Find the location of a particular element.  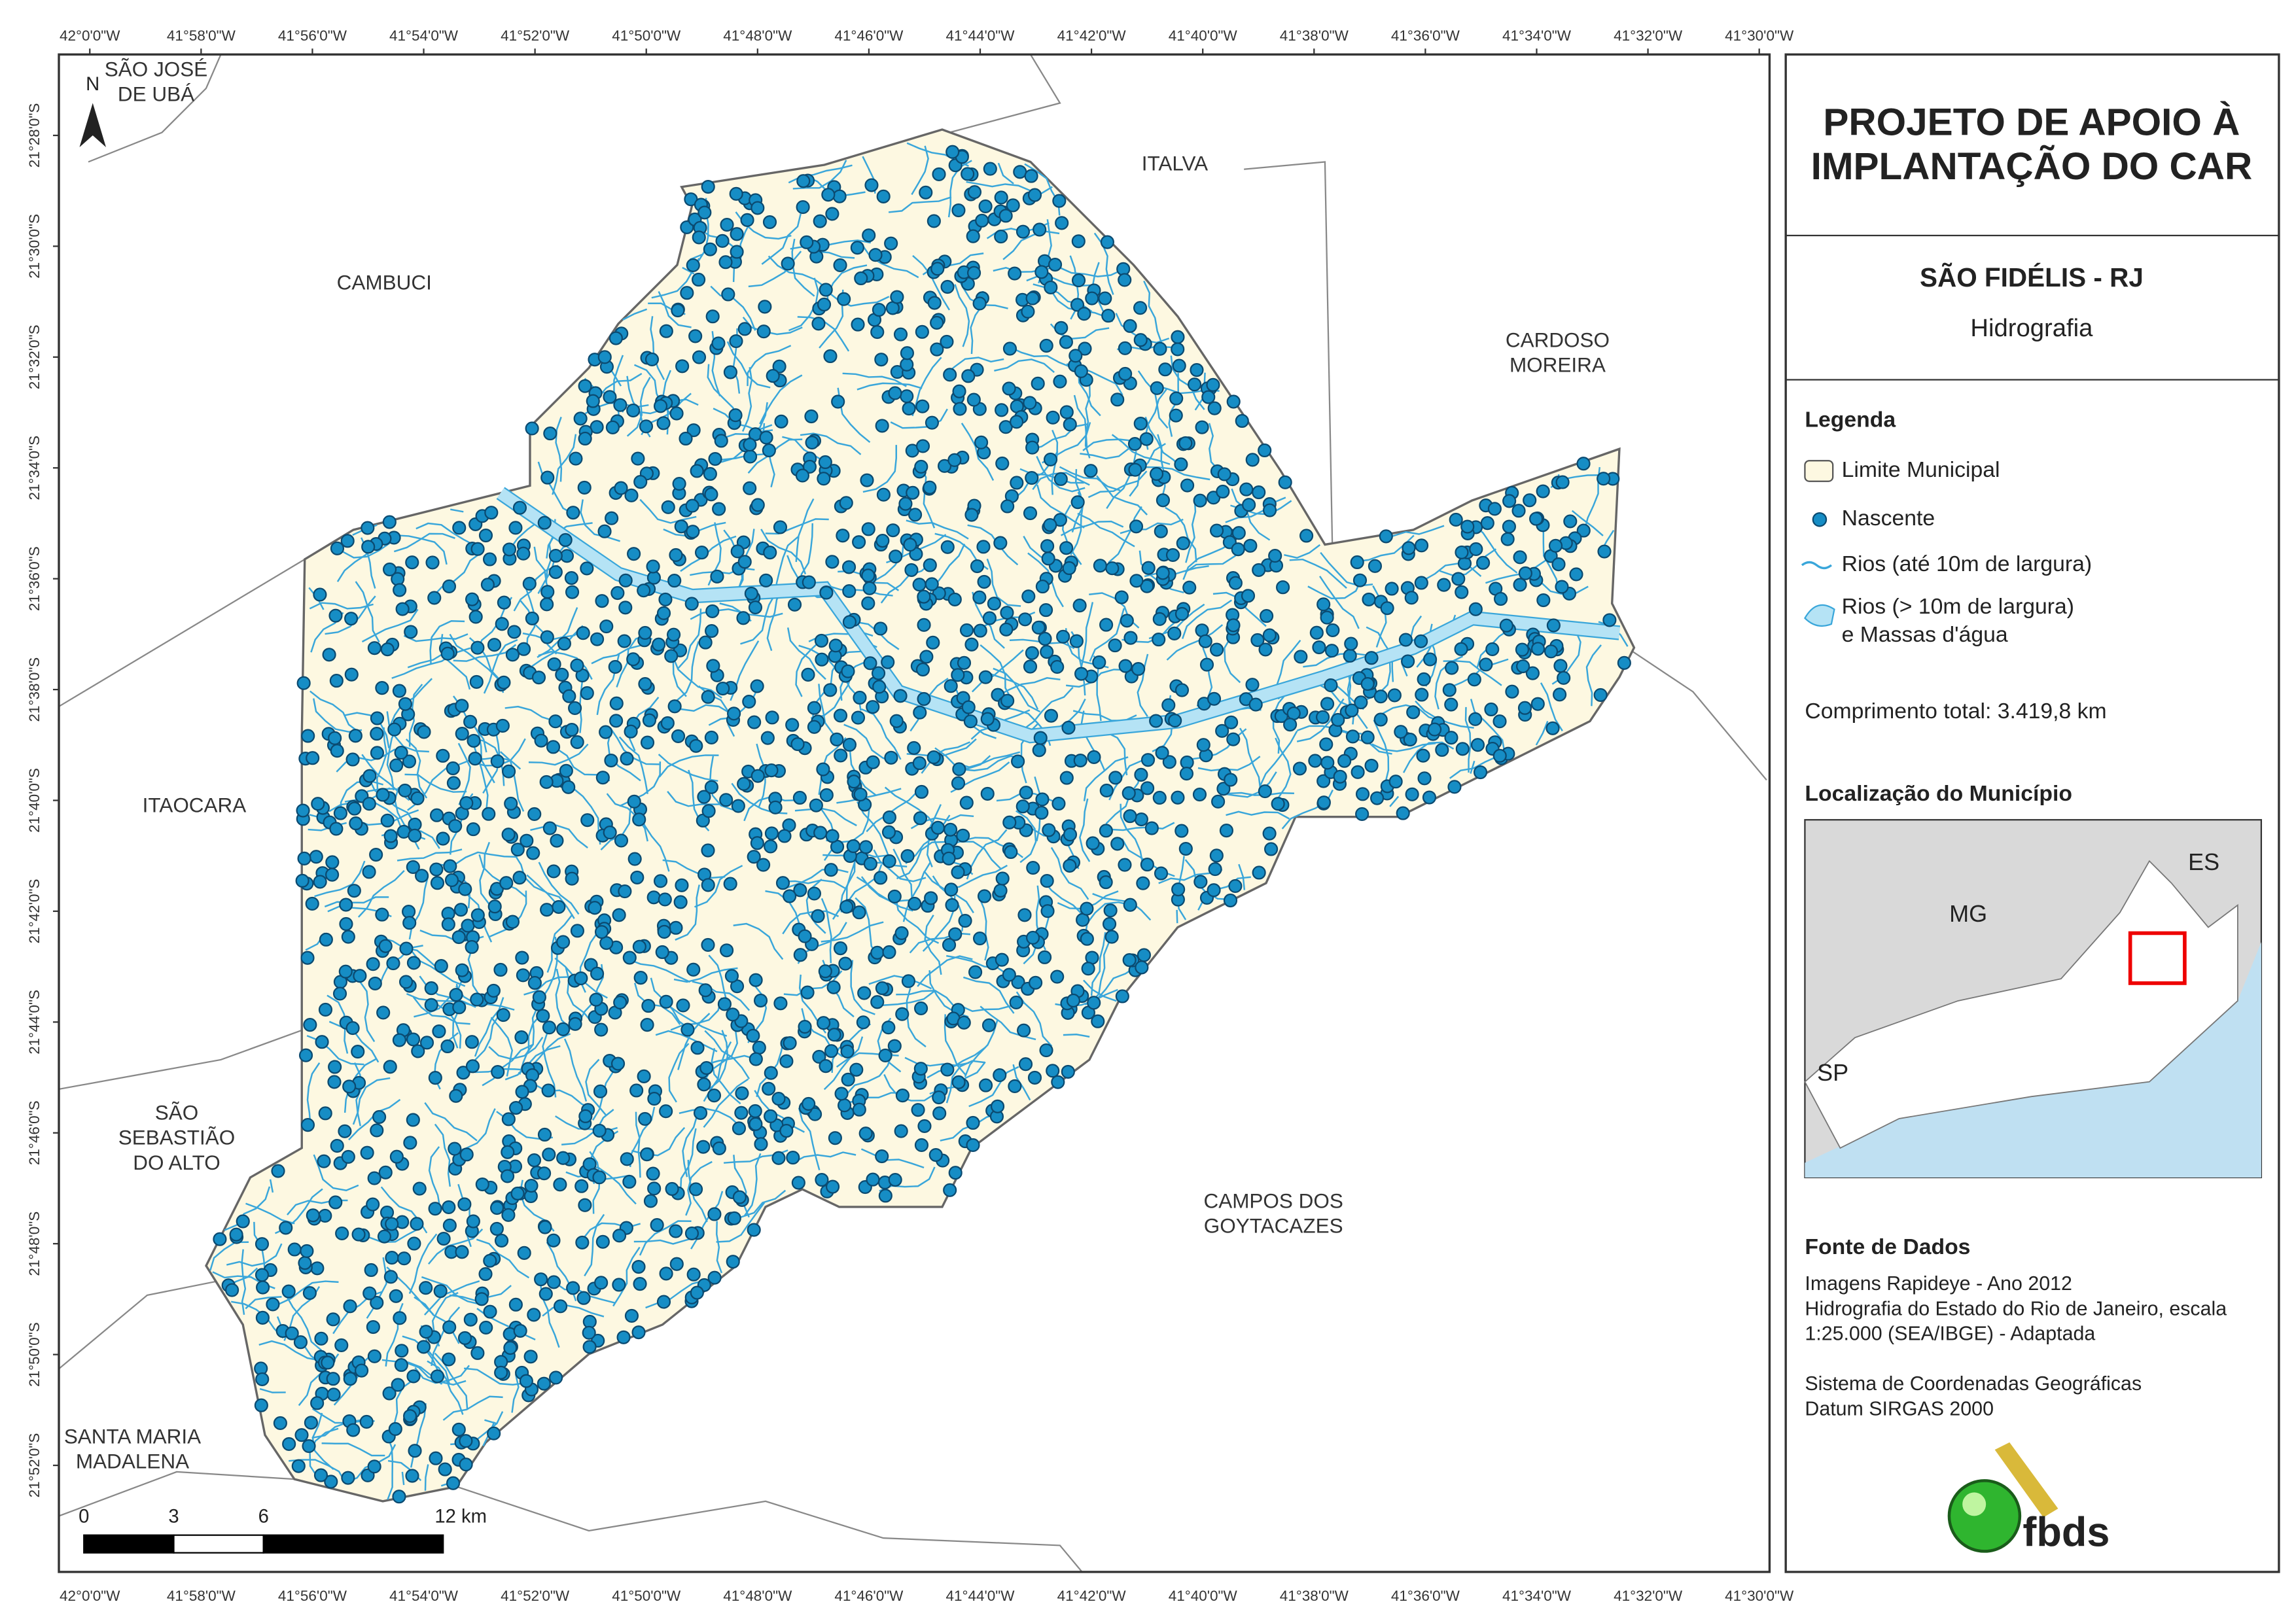

scale-label: 6 is located at coordinates (263, 1517).